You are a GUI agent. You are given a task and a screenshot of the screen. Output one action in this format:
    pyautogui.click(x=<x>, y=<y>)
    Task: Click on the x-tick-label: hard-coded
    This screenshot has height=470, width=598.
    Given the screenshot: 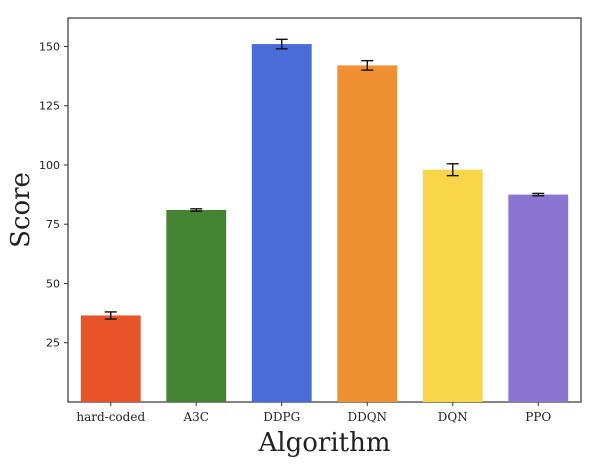 What is the action you would take?
    pyautogui.click(x=110, y=417)
    